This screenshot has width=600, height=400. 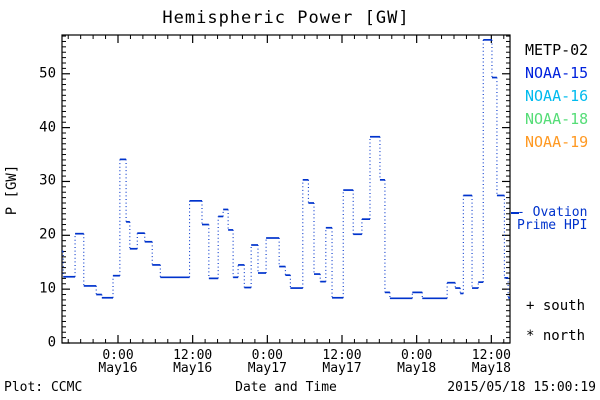 What do you see at coordinates (557, 73) in the screenshot?
I see `legend-item-noaa-15: NOAA-15` at bounding box center [557, 73].